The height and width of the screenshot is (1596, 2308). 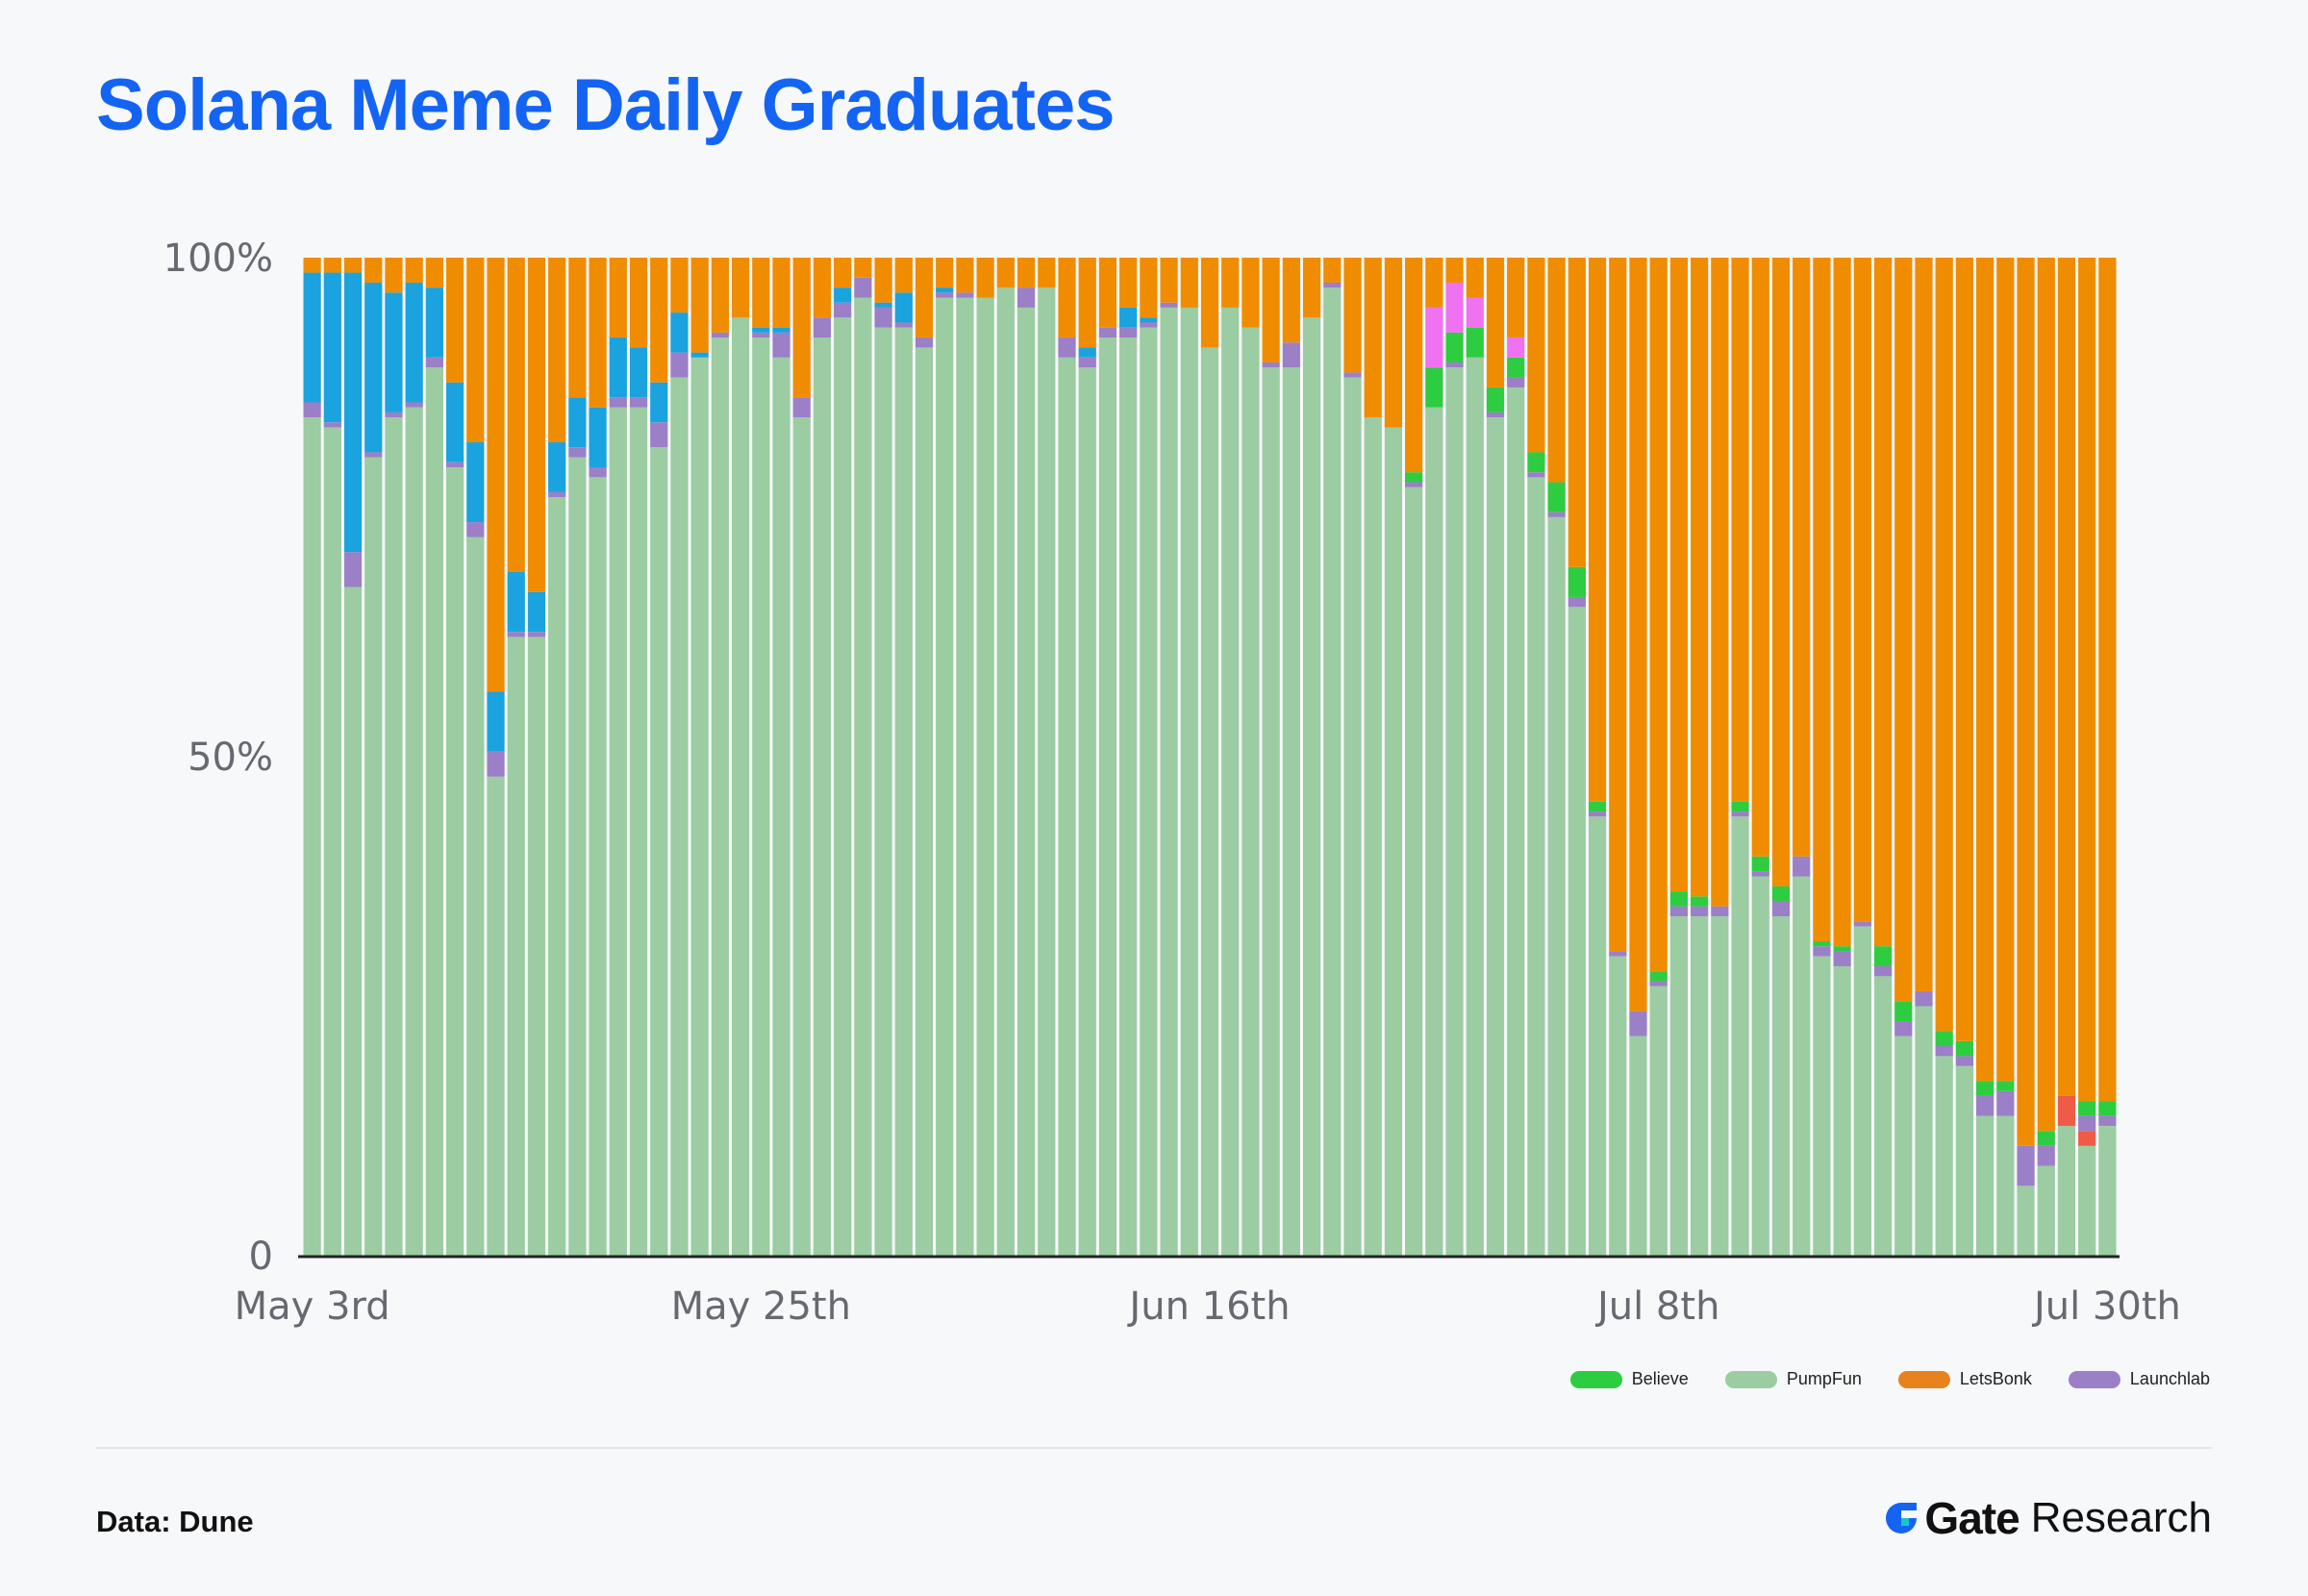 I want to click on y-tick-label: 100%, so click(x=218, y=259).